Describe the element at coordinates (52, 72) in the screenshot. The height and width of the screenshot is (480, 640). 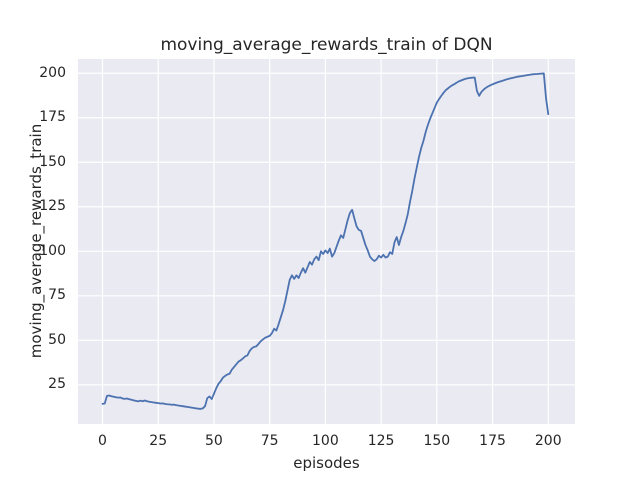
I see `y-tick-label: 200` at that location.